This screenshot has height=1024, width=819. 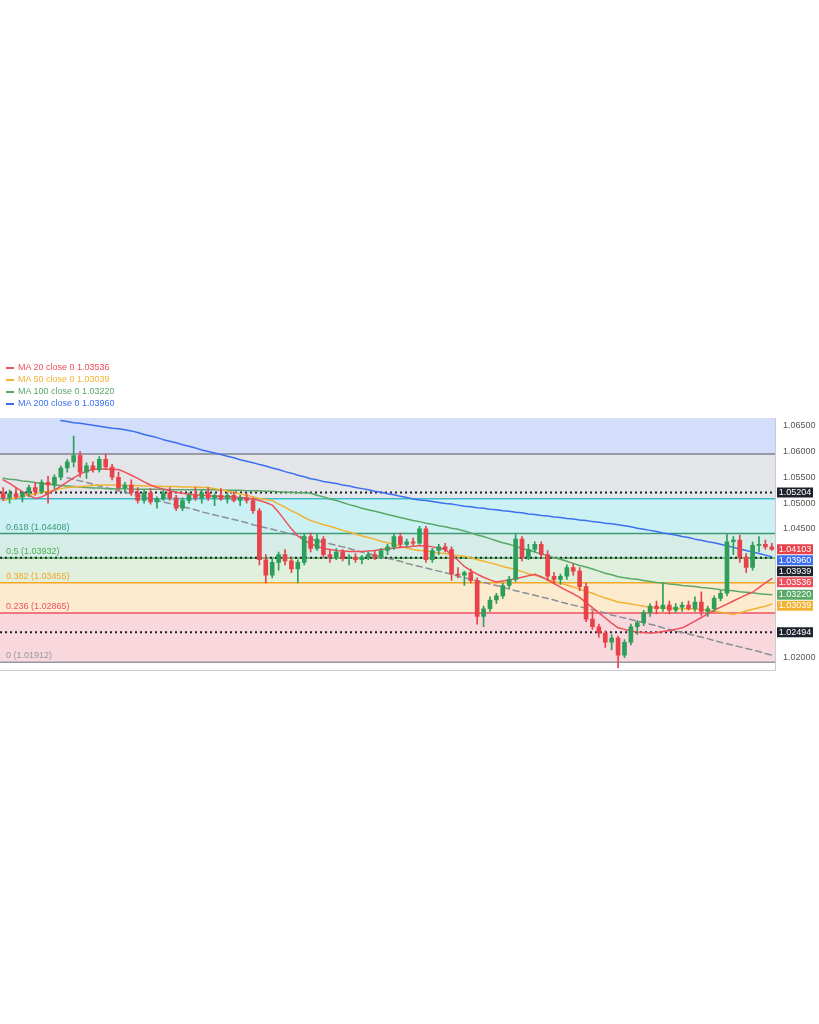 I want to click on legend-label: MA 50 close 0 1.03039, so click(x=64, y=379).